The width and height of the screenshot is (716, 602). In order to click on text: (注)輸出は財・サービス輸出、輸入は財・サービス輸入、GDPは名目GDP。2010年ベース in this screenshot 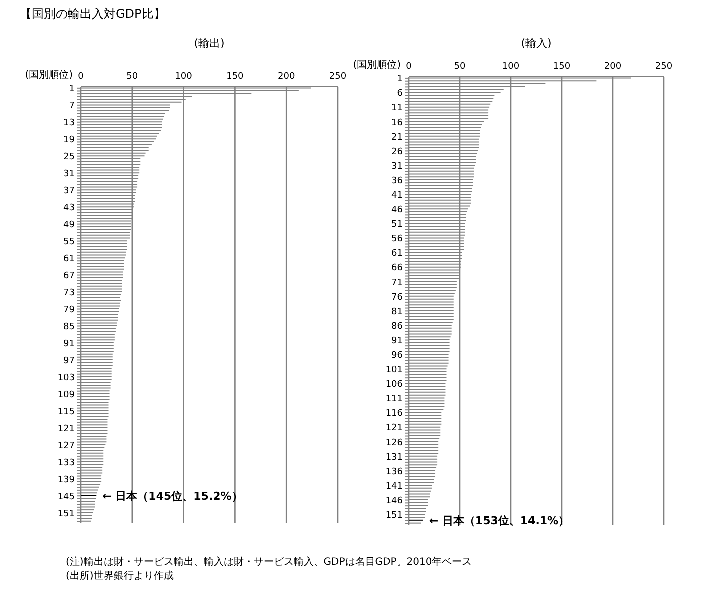, I will do `click(269, 563)`.